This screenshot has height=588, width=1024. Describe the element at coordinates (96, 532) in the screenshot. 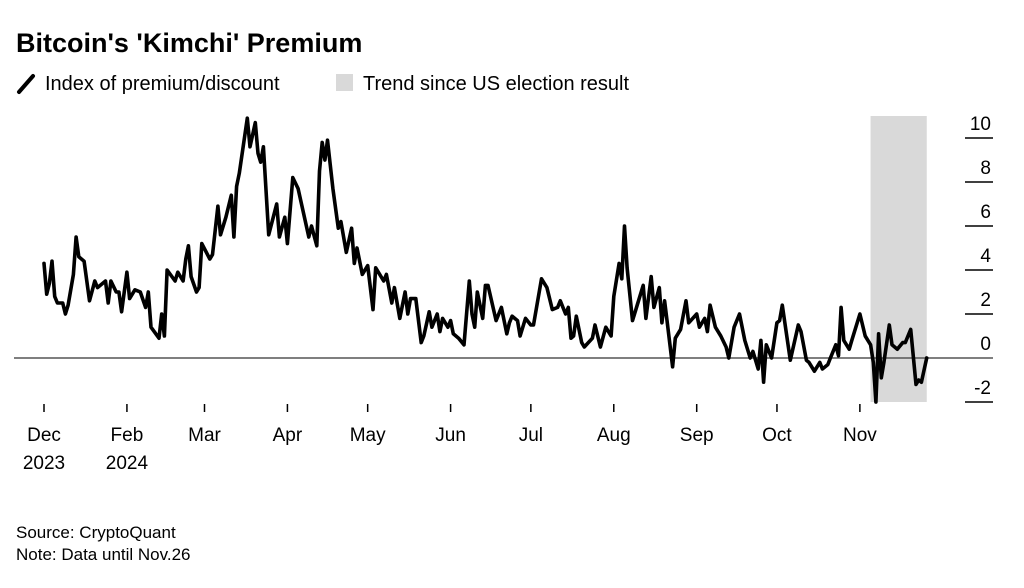

I see `source-note: Source: CryptoQuant` at that location.